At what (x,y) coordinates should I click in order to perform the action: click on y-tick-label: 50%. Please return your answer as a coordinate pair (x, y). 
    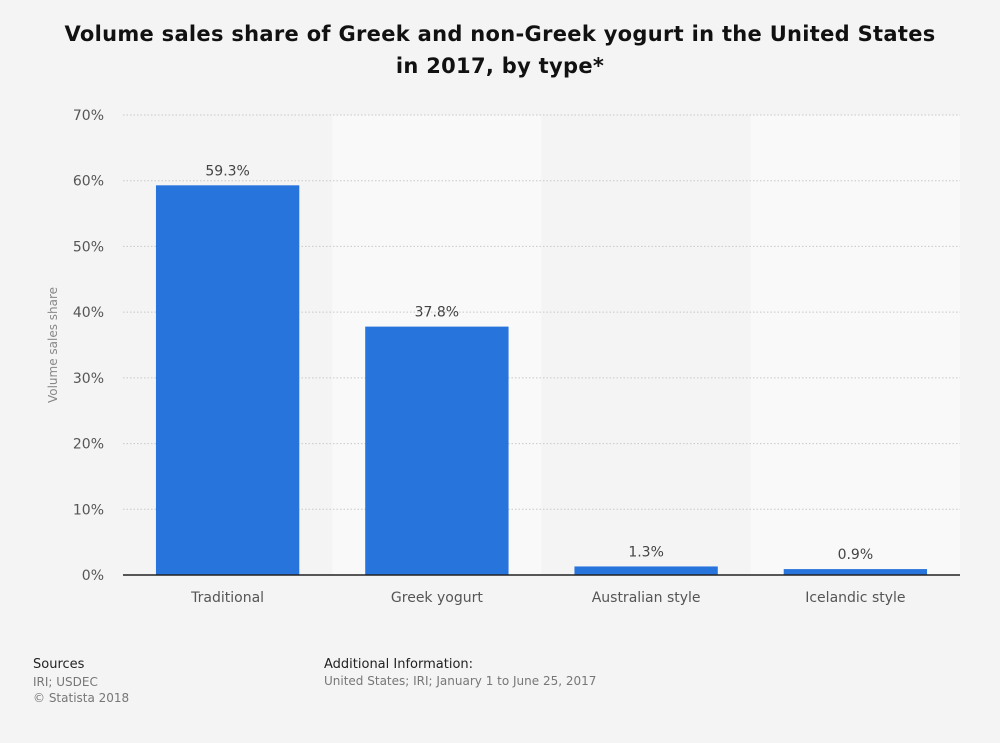
    Looking at the image, I should click on (88, 247).